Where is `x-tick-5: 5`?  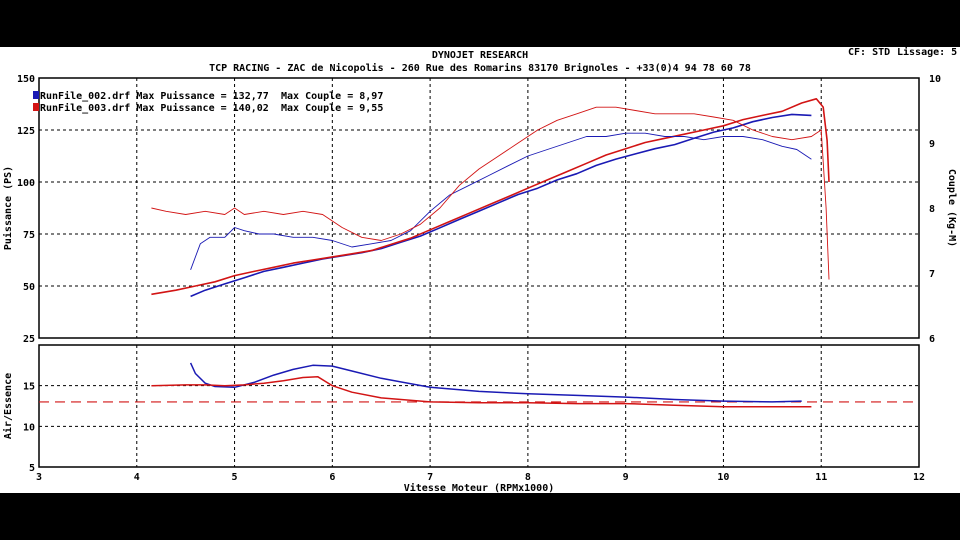 x-tick-5: 5 is located at coordinates (235, 477).